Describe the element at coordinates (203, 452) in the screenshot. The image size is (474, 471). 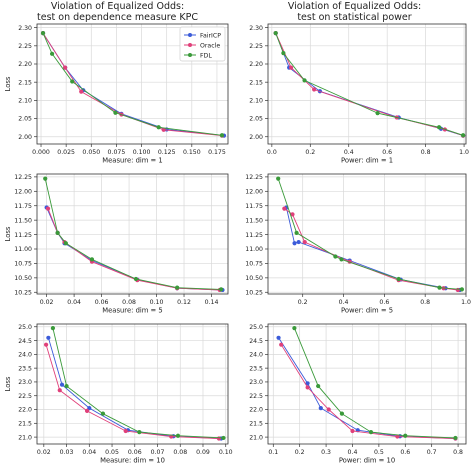
I see `x-tick-label: 0.09` at that location.